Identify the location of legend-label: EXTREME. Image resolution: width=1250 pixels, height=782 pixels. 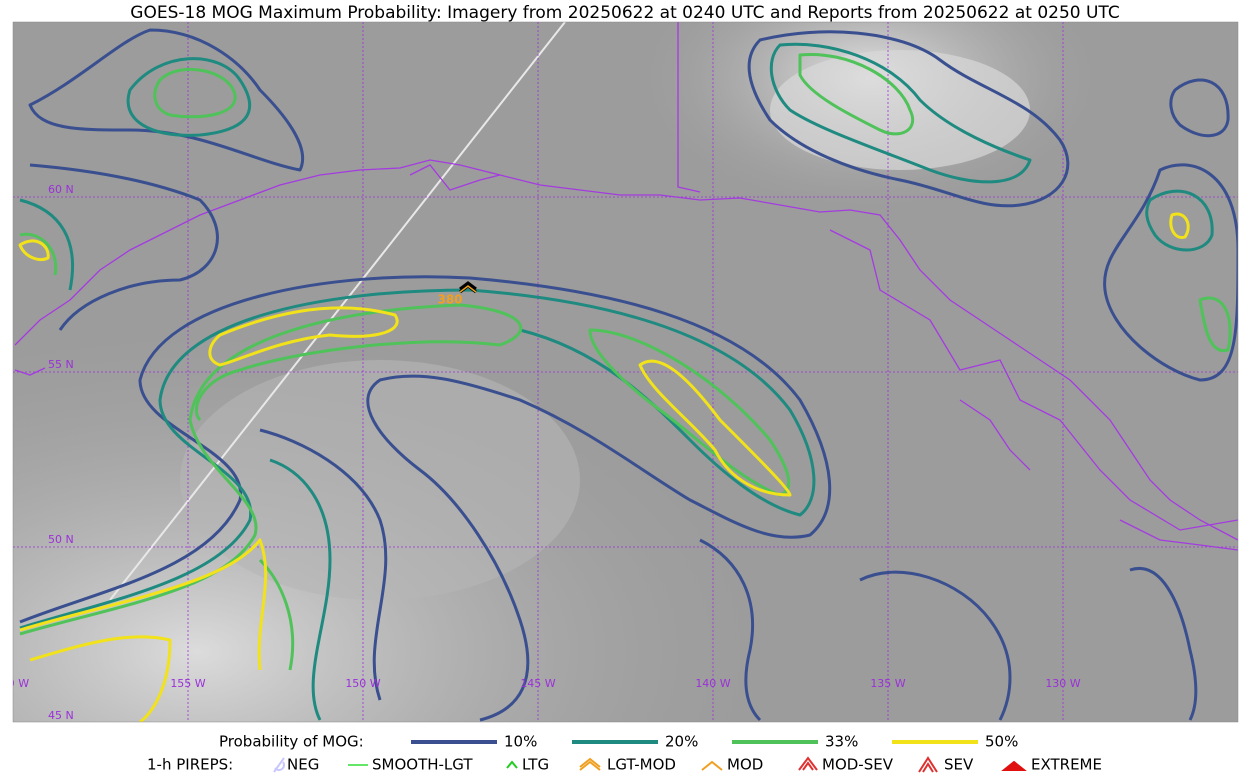
(1066, 765).